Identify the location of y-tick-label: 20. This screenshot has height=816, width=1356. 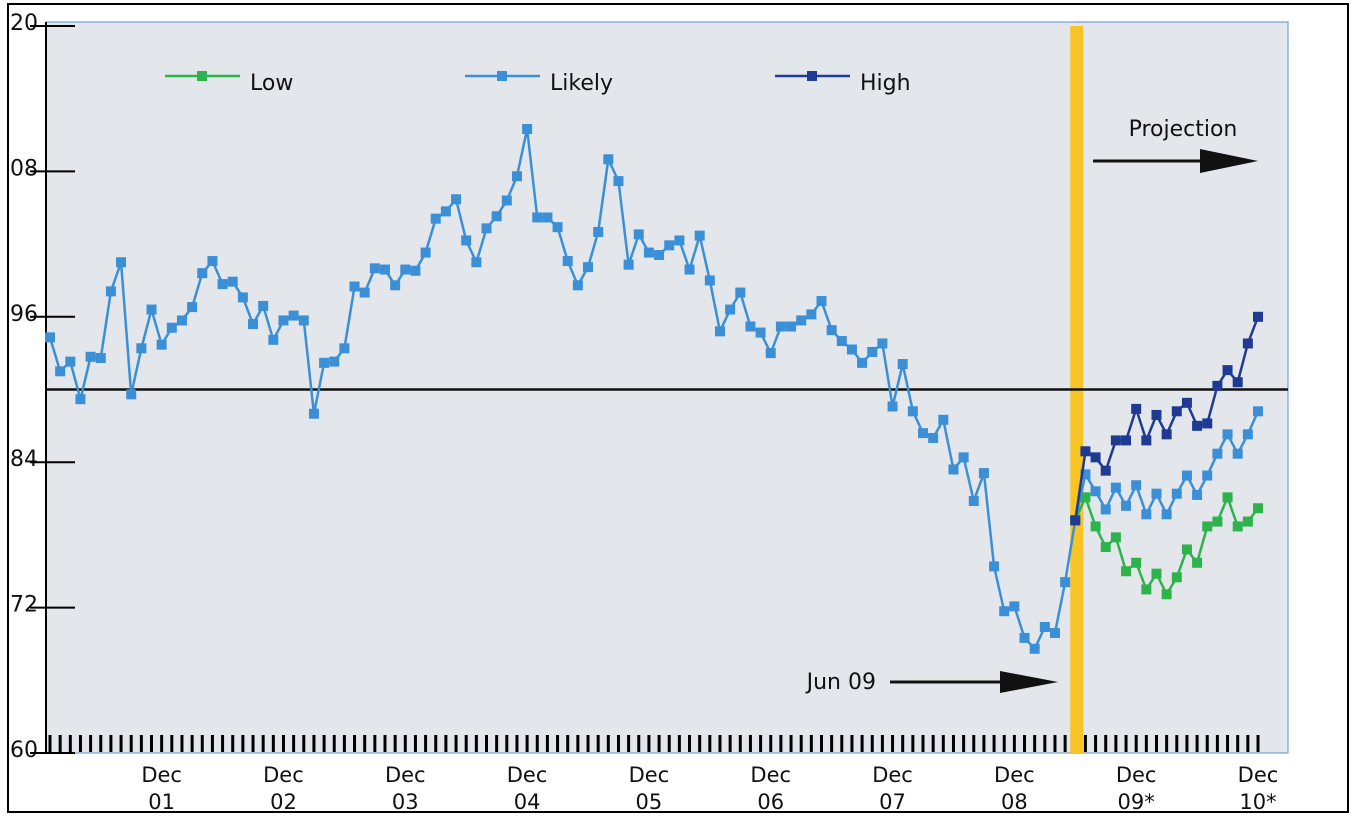
(24, 23).